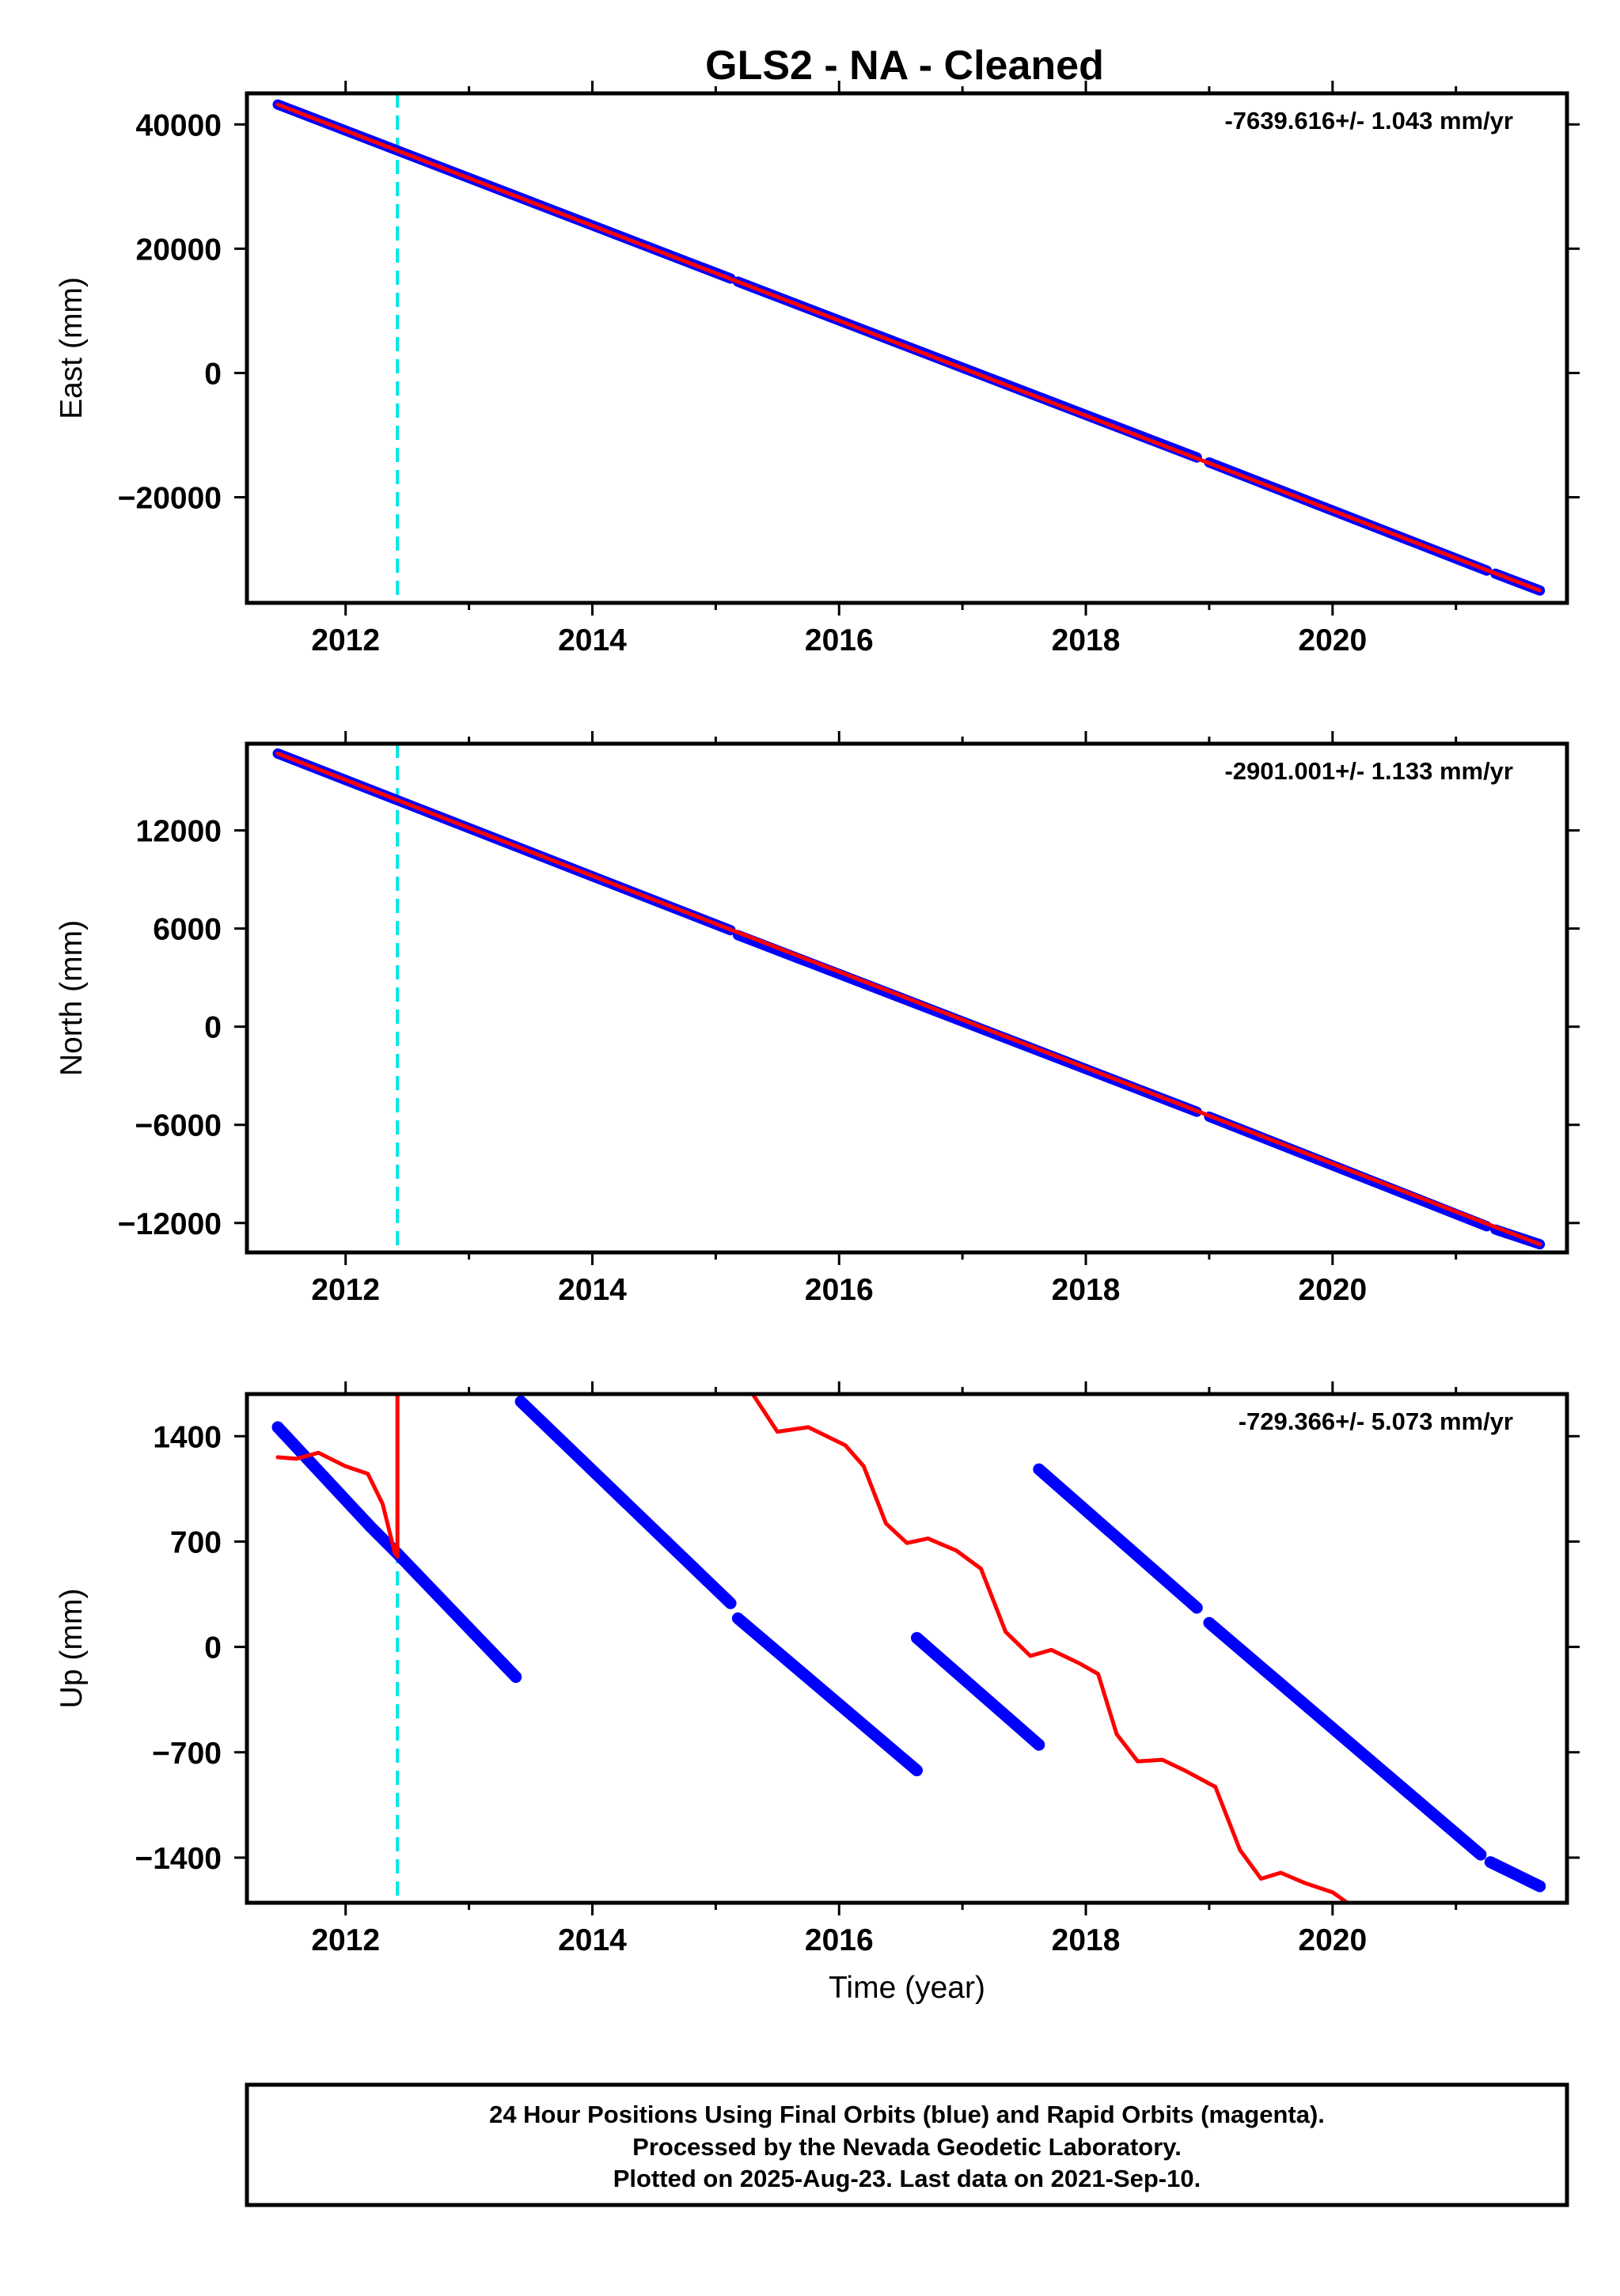  What do you see at coordinates (187, 1437) in the screenshot?
I see `y-tick-label: 1400` at bounding box center [187, 1437].